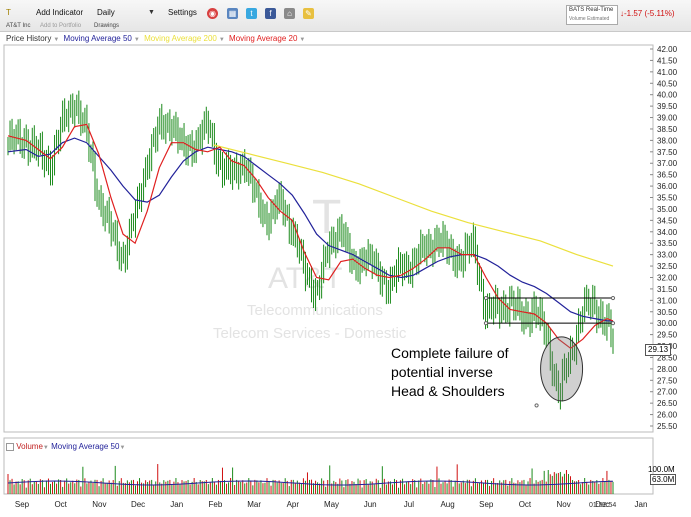  I want to click on y-tick-label: 40.00, so click(667, 95).